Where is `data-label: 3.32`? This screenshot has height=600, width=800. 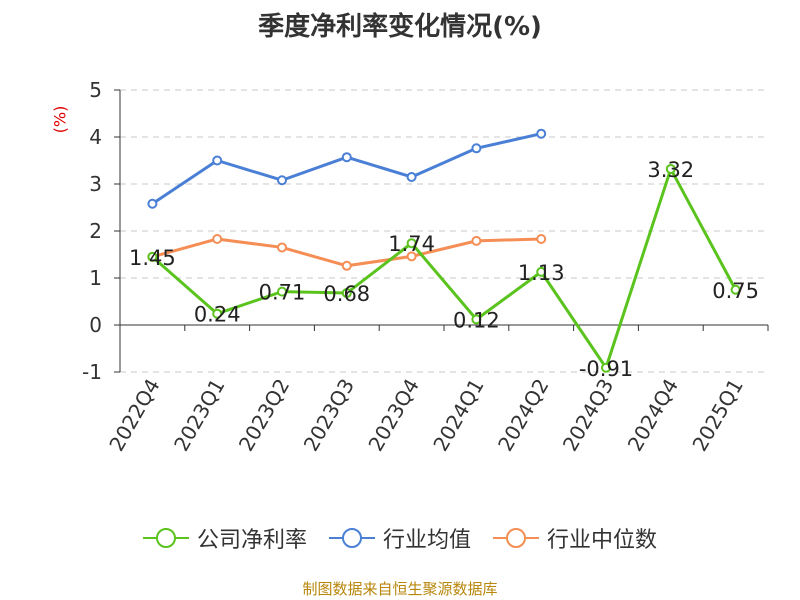 data-label: 3.32 is located at coordinates (670, 170).